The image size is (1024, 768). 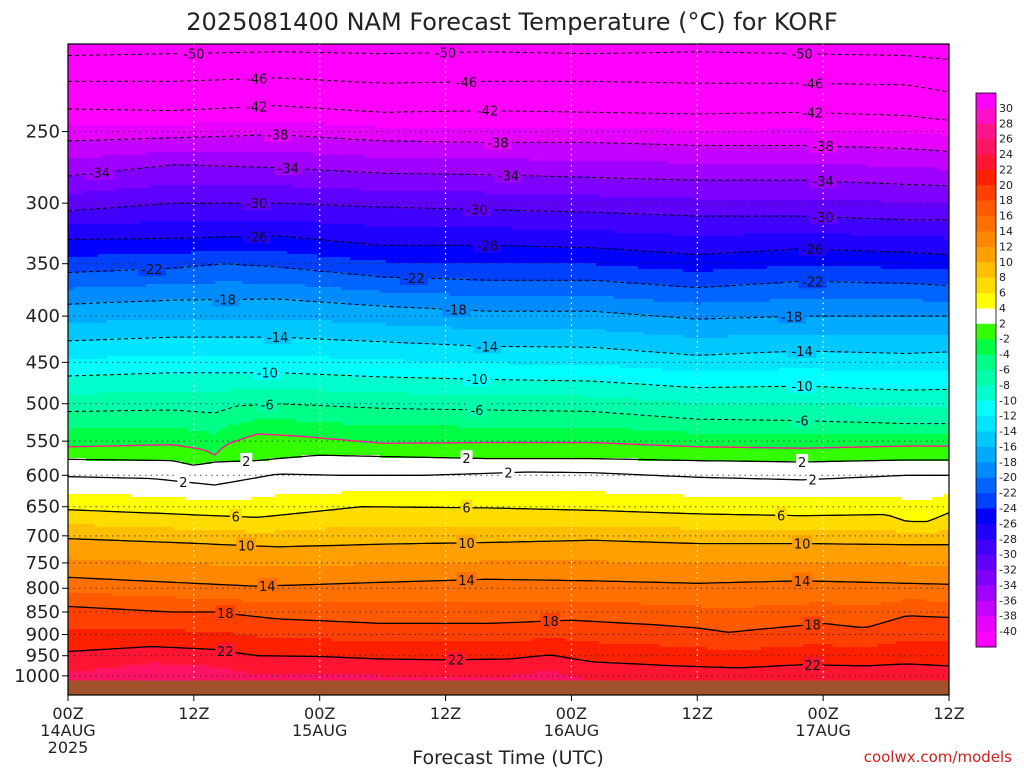 I want to click on isotherm-label: 18, so click(x=225, y=614).